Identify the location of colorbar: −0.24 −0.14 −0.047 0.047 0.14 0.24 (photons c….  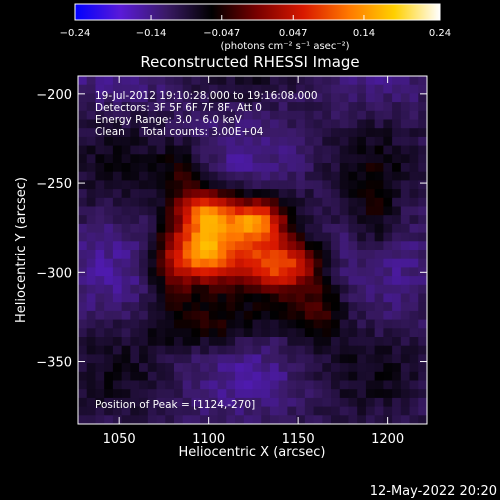
(255, 27).